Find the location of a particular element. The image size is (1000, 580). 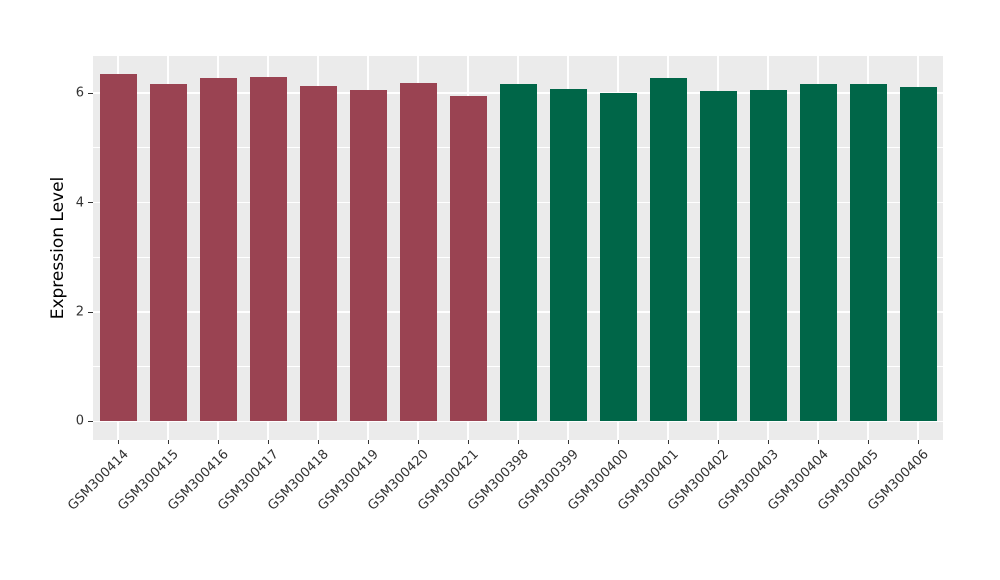

bar-GSM300404 is located at coordinates (818, 253).